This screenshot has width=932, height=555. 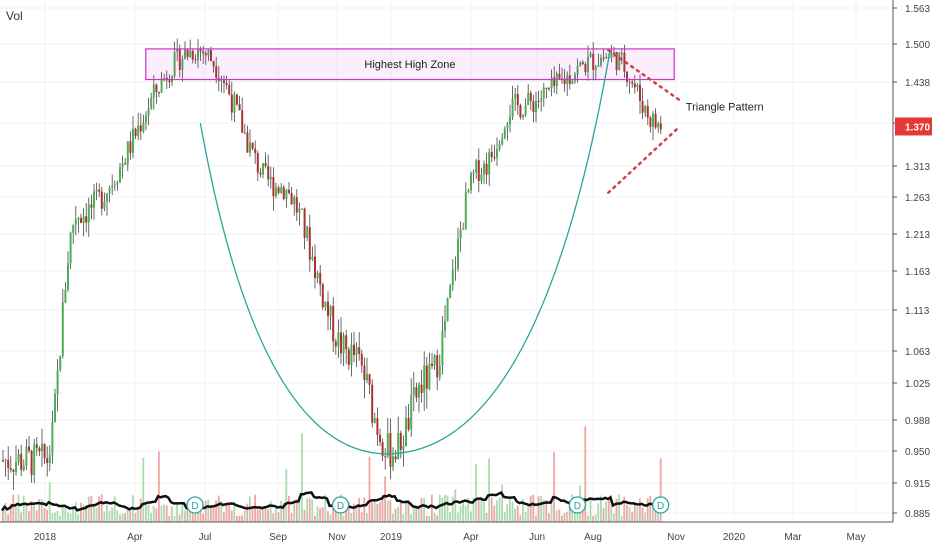 I want to click on price-tick-label: 0.950, so click(x=917, y=452).